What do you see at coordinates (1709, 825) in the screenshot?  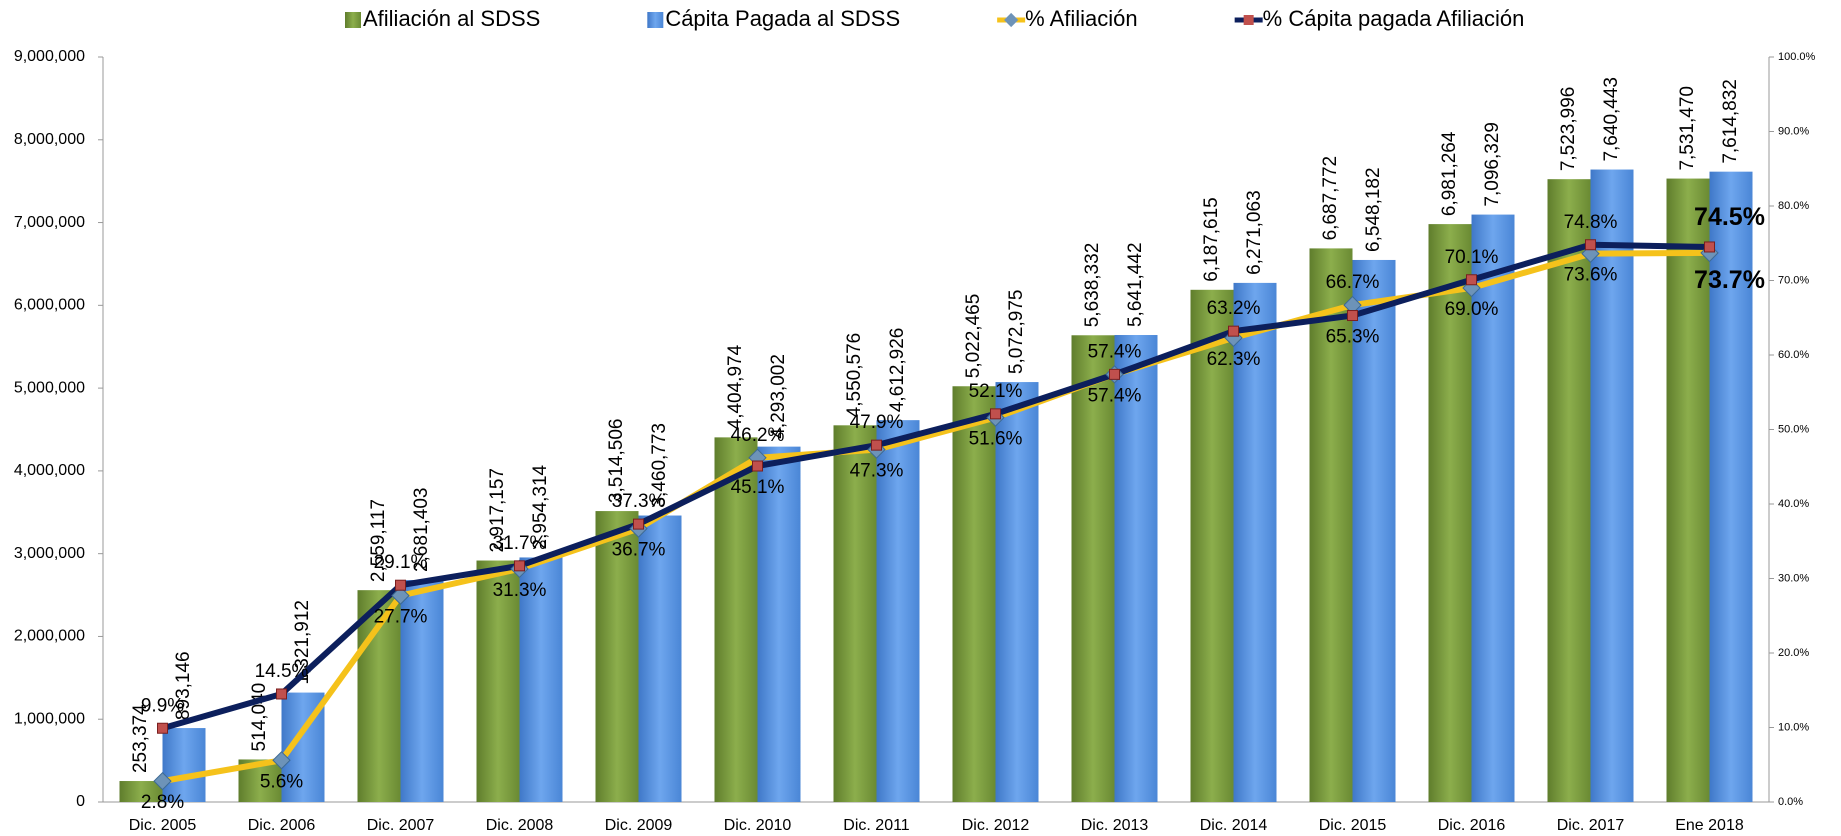 I see `x-tick-label: Ene 2018` at bounding box center [1709, 825].